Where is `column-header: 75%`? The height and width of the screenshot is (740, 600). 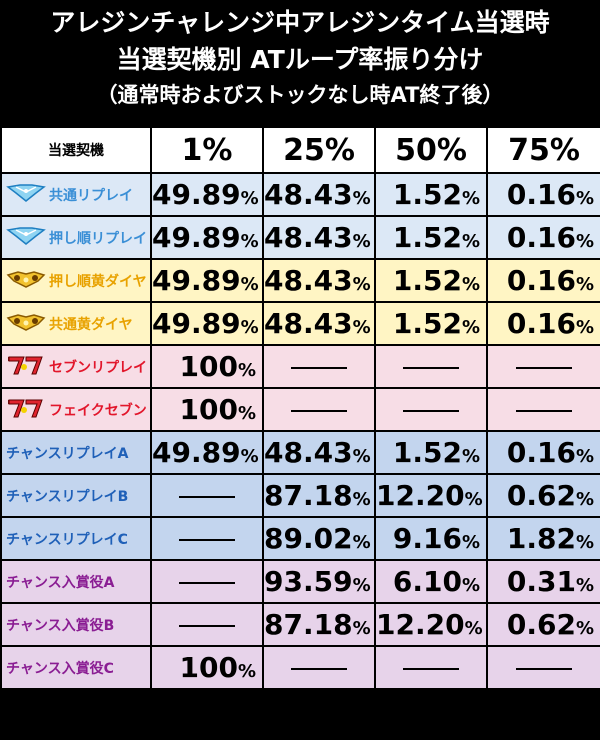
column-header: 75% is located at coordinates (543, 150).